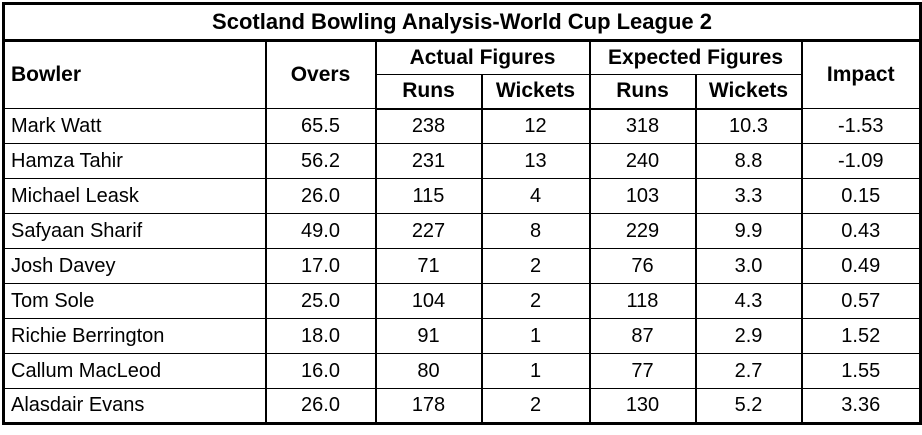 Image resolution: width=922 pixels, height=435 pixels. I want to click on bowler-cell: Richie Berrington, so click(134, 336).